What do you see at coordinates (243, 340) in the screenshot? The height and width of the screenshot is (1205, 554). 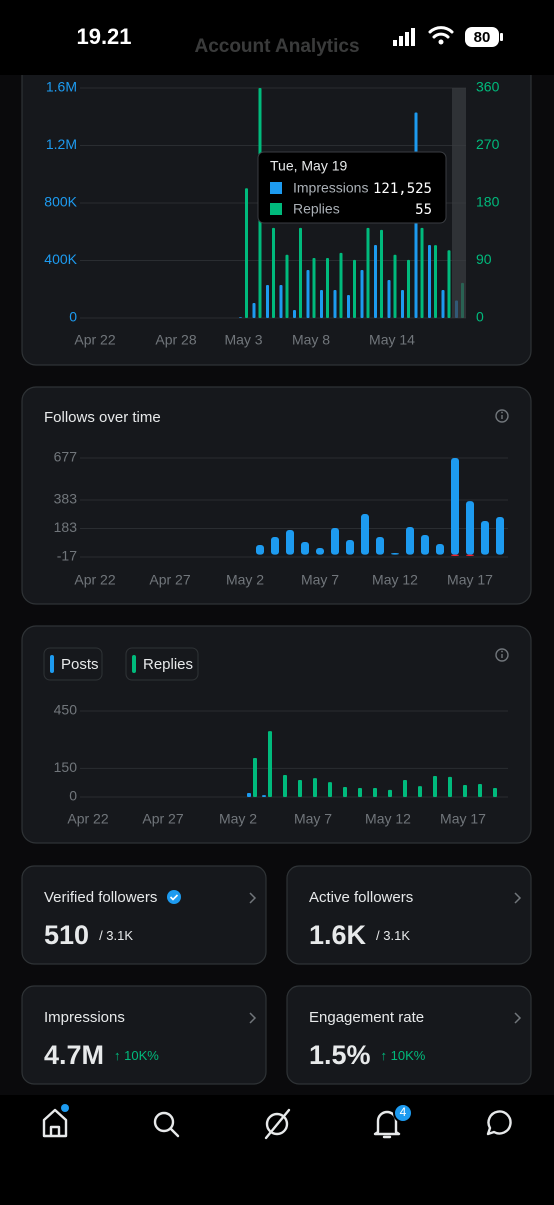 I see `x-tick-label: May 3` at bounding box center [243, 340].